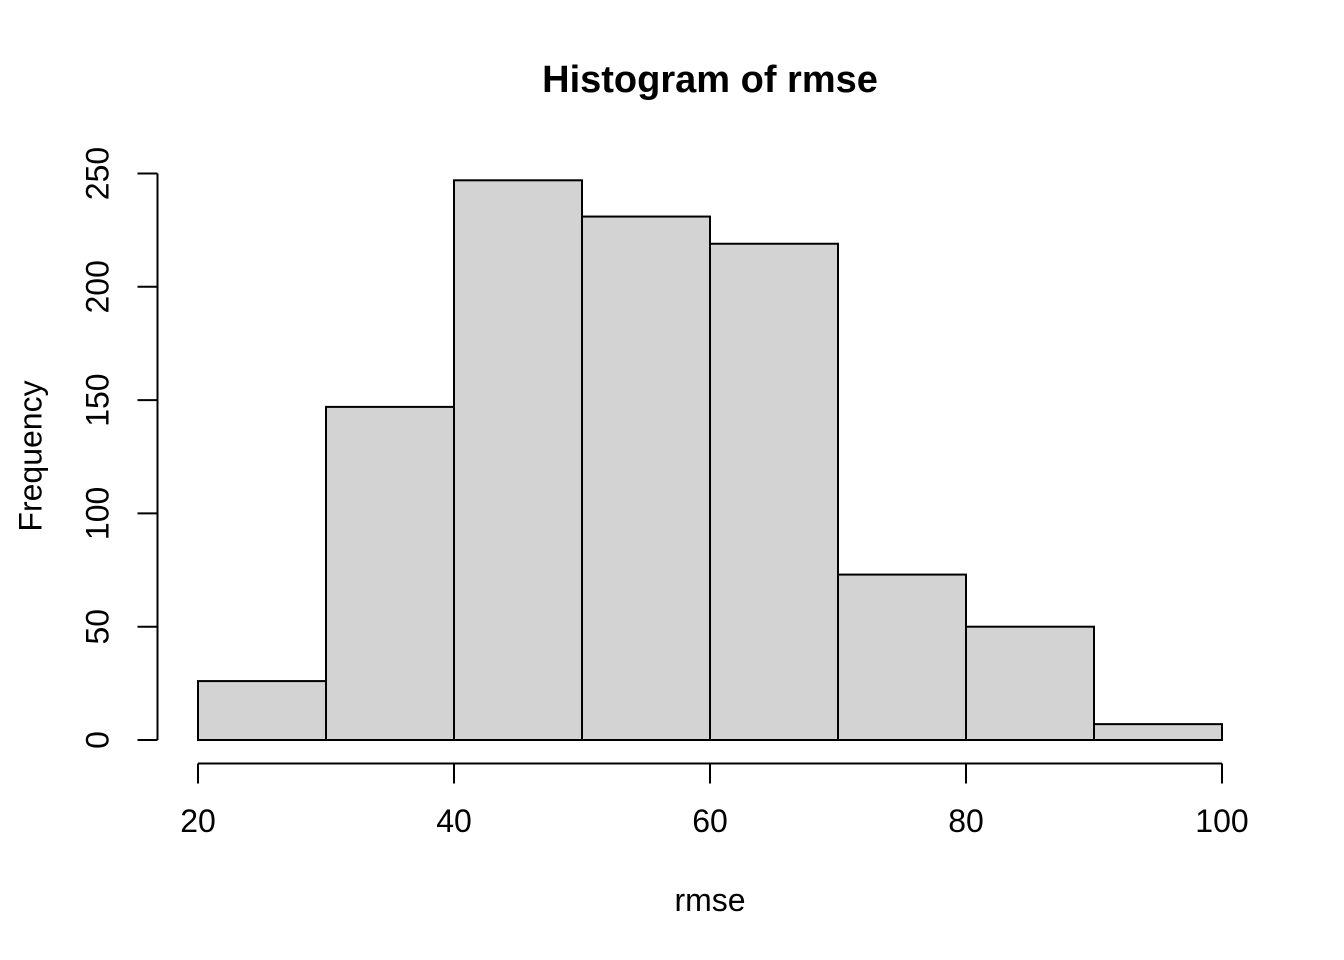  I want to click on x-axis-label: rmse, so click(710, 900).